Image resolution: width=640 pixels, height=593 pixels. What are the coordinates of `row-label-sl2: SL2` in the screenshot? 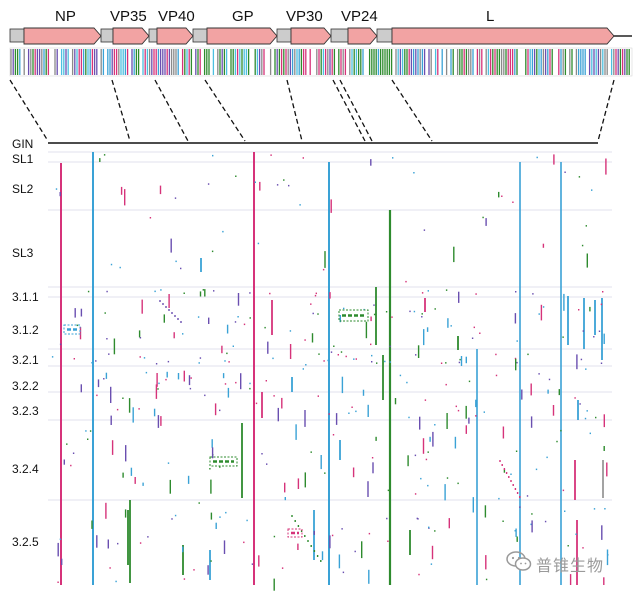 It's located at (23, 189).